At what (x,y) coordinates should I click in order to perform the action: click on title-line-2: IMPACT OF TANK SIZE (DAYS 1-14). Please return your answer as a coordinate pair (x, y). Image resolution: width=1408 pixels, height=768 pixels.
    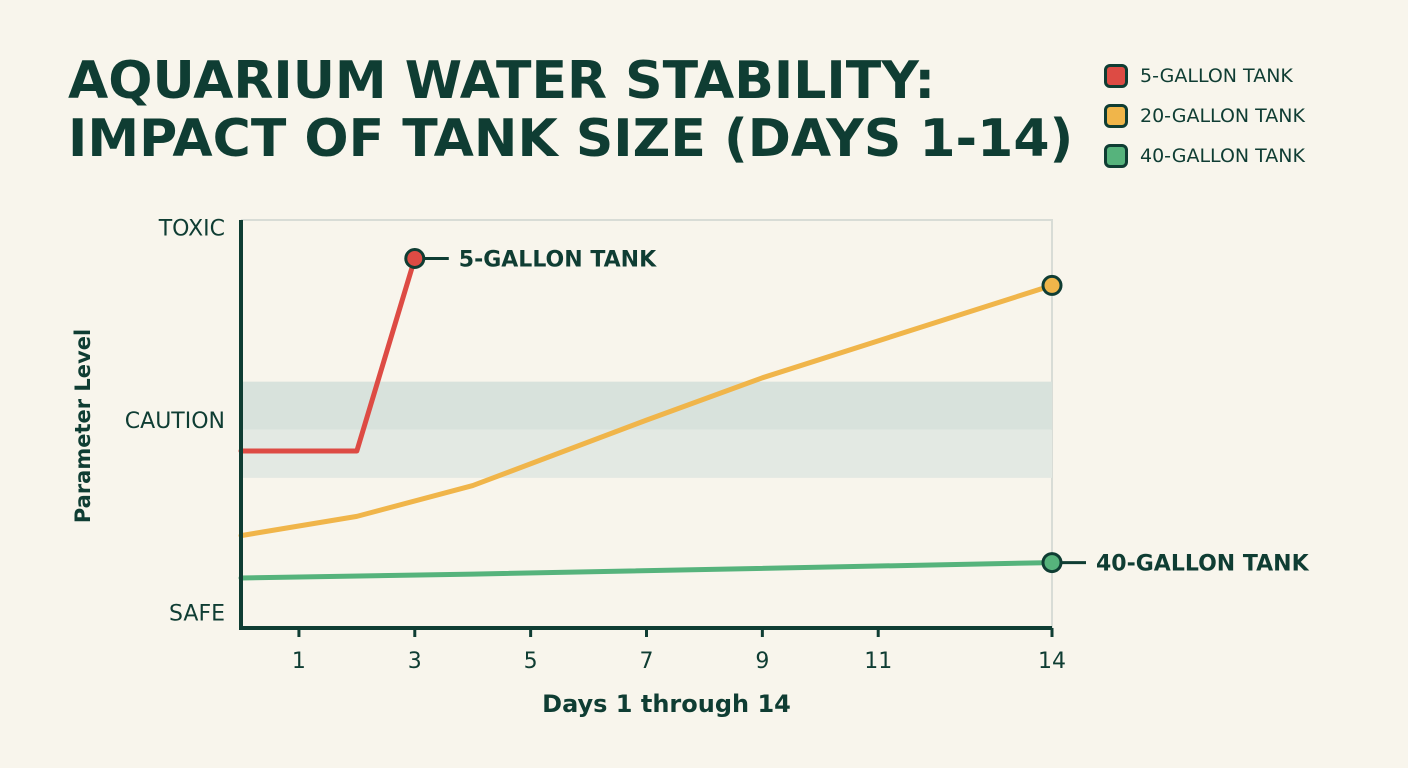
    Looking at the image, I should click on (571, 139).